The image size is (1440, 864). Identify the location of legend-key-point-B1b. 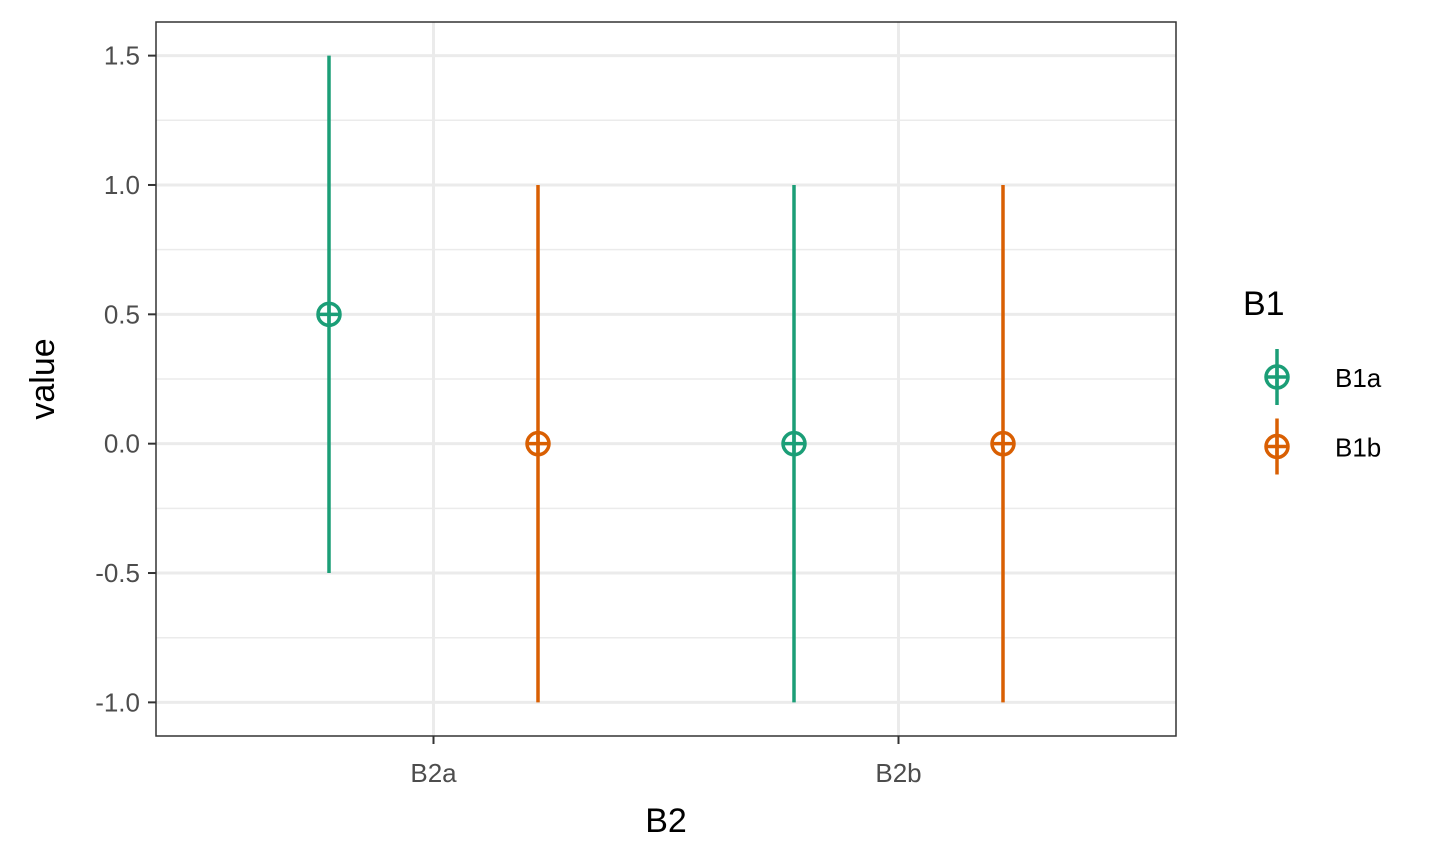
(1277, 446).